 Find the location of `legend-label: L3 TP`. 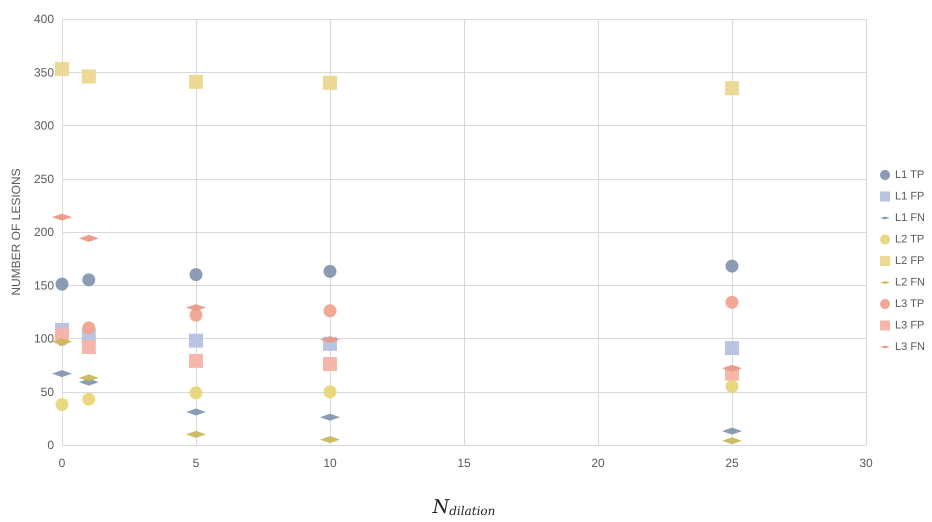

legend-label: L3 TP is located at coordinates (909, 304).